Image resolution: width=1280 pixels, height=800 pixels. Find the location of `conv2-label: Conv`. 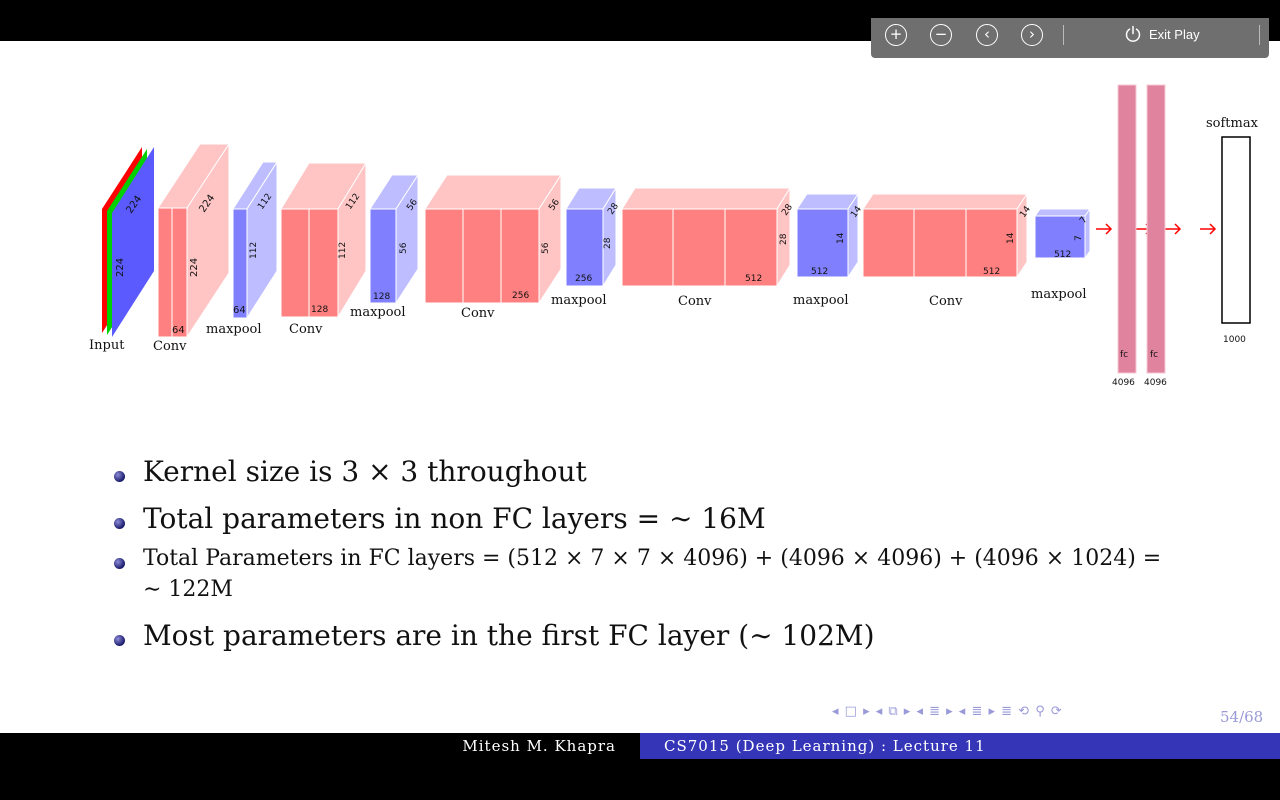

conv2-label: Conv is located at coordinates (306, 329).